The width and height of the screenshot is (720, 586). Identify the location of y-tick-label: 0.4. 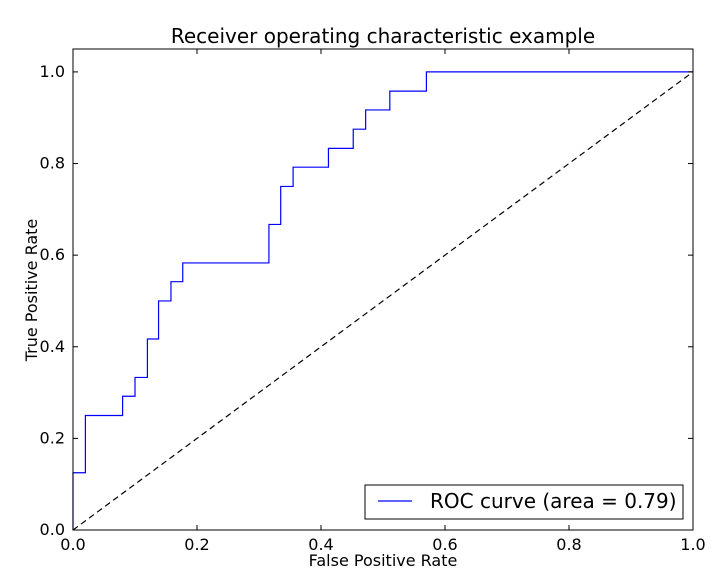
(52, 346).